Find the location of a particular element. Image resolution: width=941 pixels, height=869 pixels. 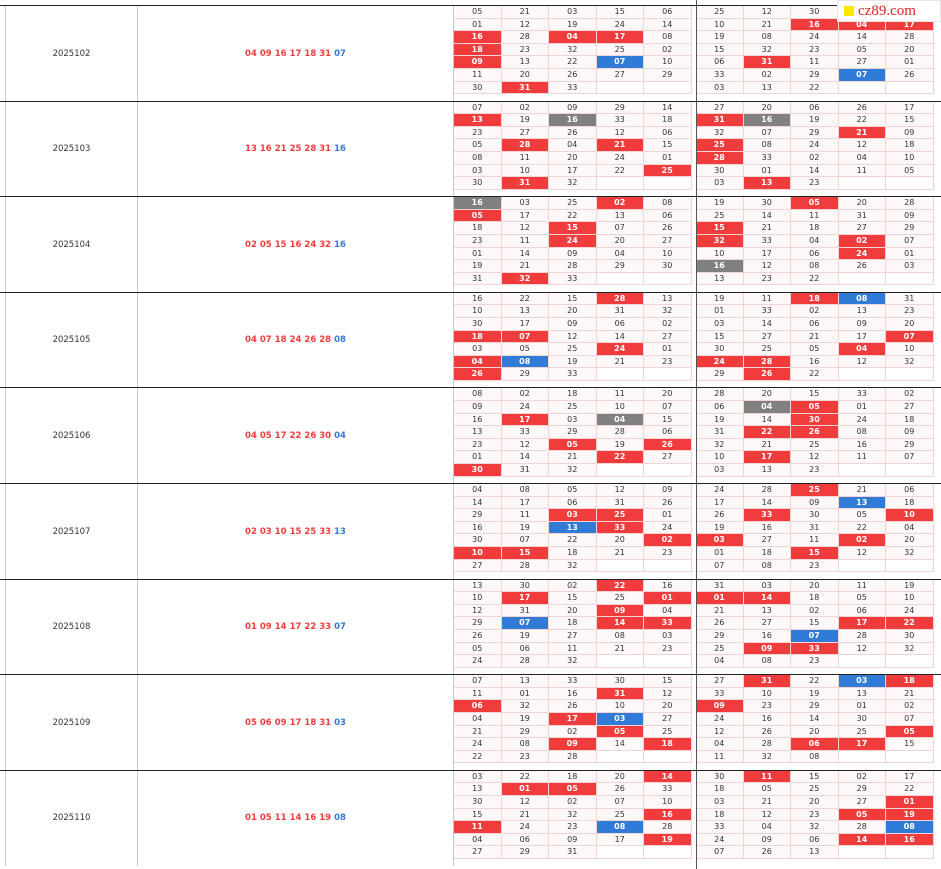

red-ball-number: 17 is located at coordinates (295, 627).